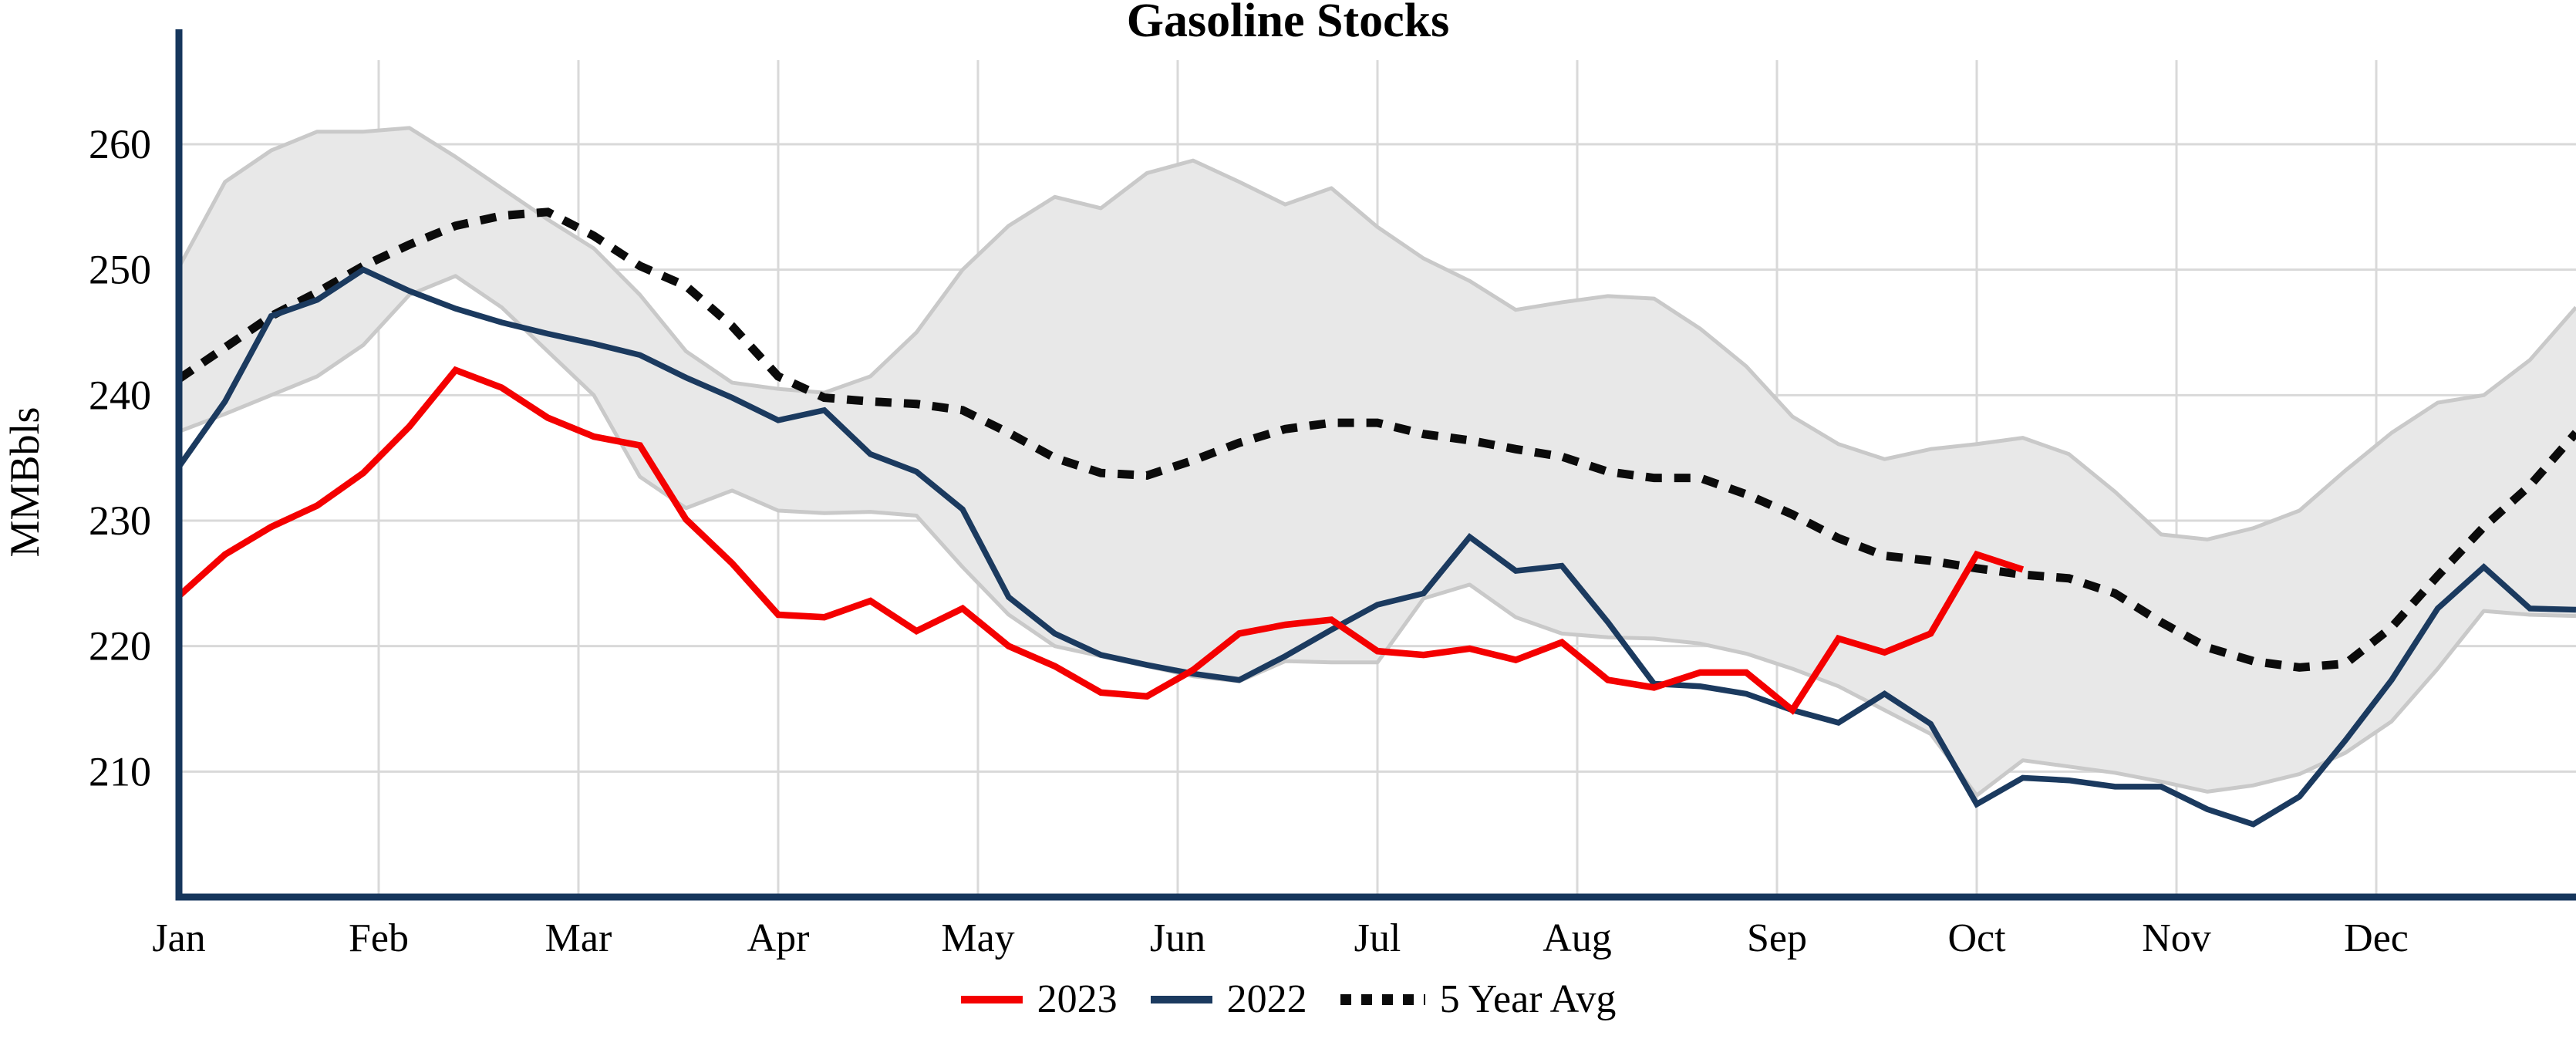 The height and width of the screenshot is (1049, 2576). Describe the element at coordinates (379, 938) in the screenshot. I see `x-tick-label-feb: Feb` at that location.